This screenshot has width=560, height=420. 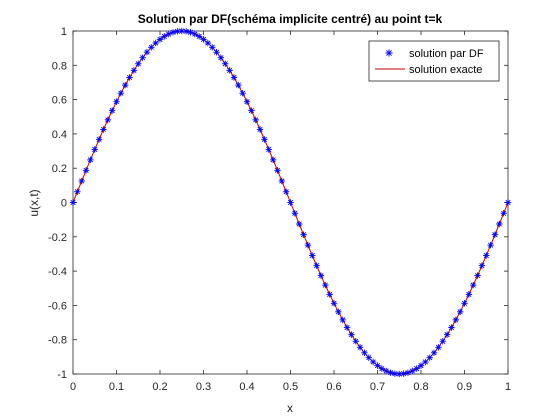 I want to click on x-axis-label: x, so click(x=290, y=408).